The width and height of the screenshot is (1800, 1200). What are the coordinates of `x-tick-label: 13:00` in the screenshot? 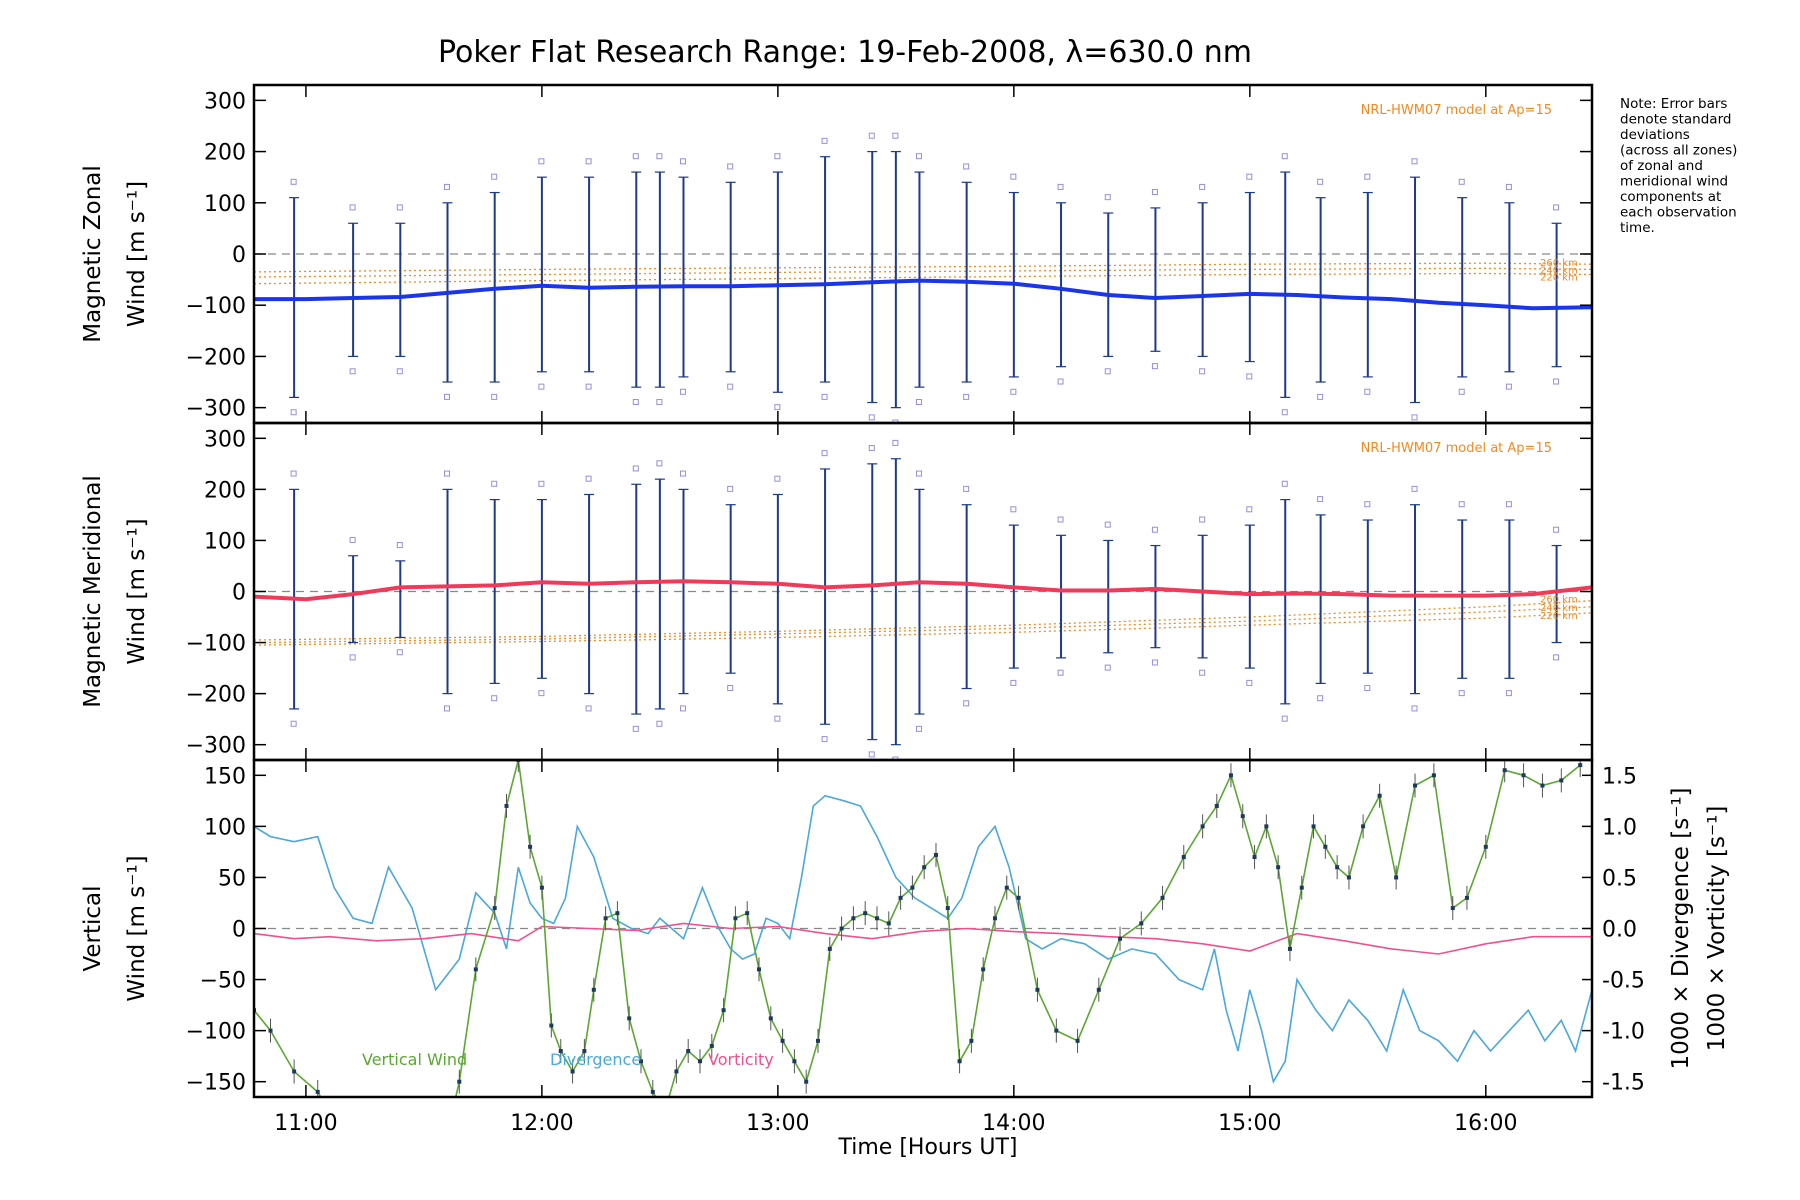 It's located at (777, 1123).